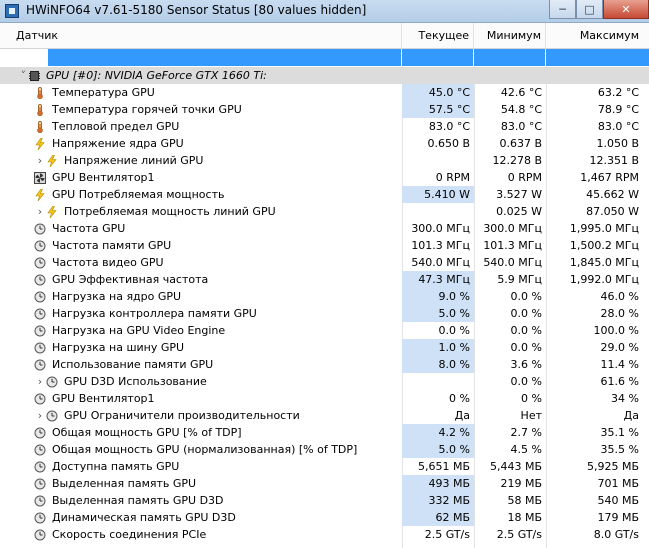 This screenshot has height=548, width=649. Describe the element at coordinates (154, 313) in the screenshot. I see `sensor-label: Нагрузка контроллера памяти GPU` at that location.